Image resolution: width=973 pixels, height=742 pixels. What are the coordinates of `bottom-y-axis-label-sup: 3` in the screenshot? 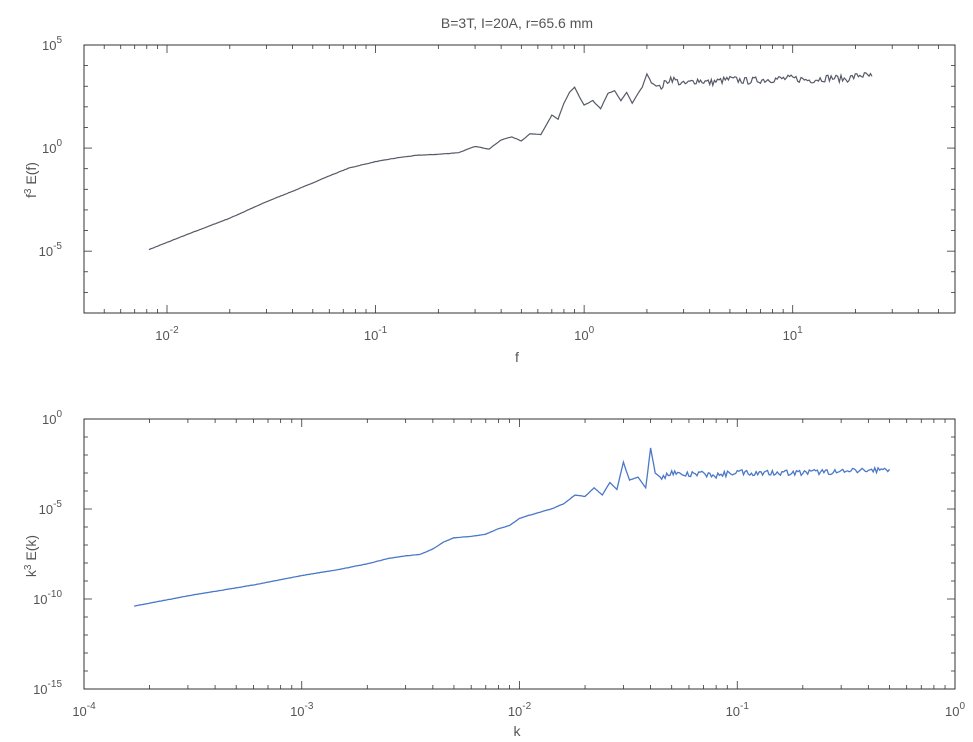 It's located at (28, 567).